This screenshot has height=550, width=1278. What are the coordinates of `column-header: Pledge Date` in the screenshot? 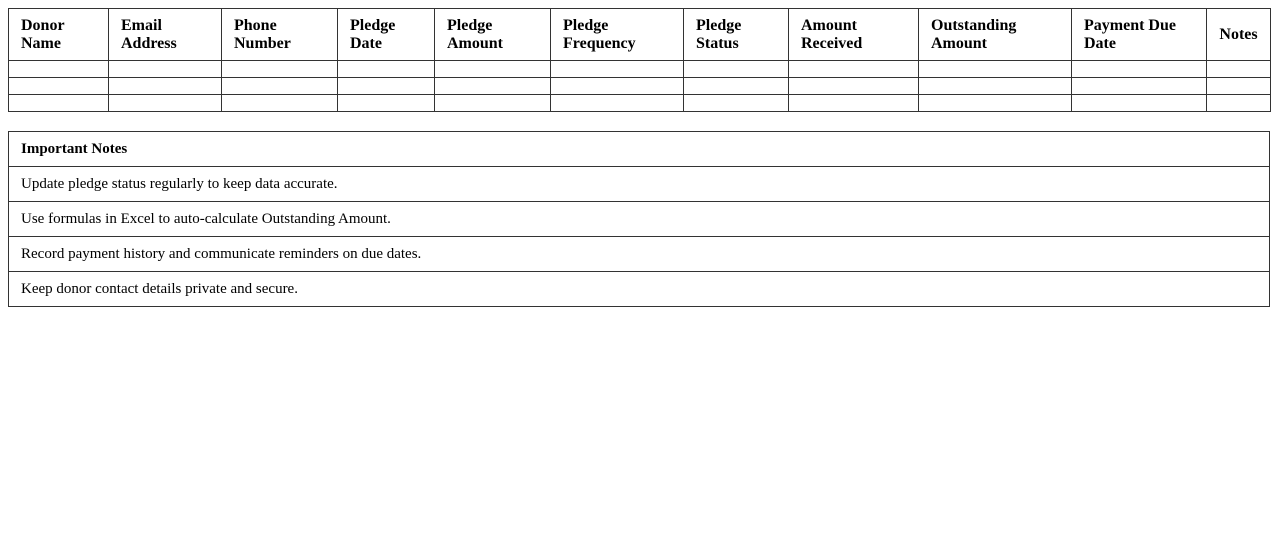 It's located at (386, 34).